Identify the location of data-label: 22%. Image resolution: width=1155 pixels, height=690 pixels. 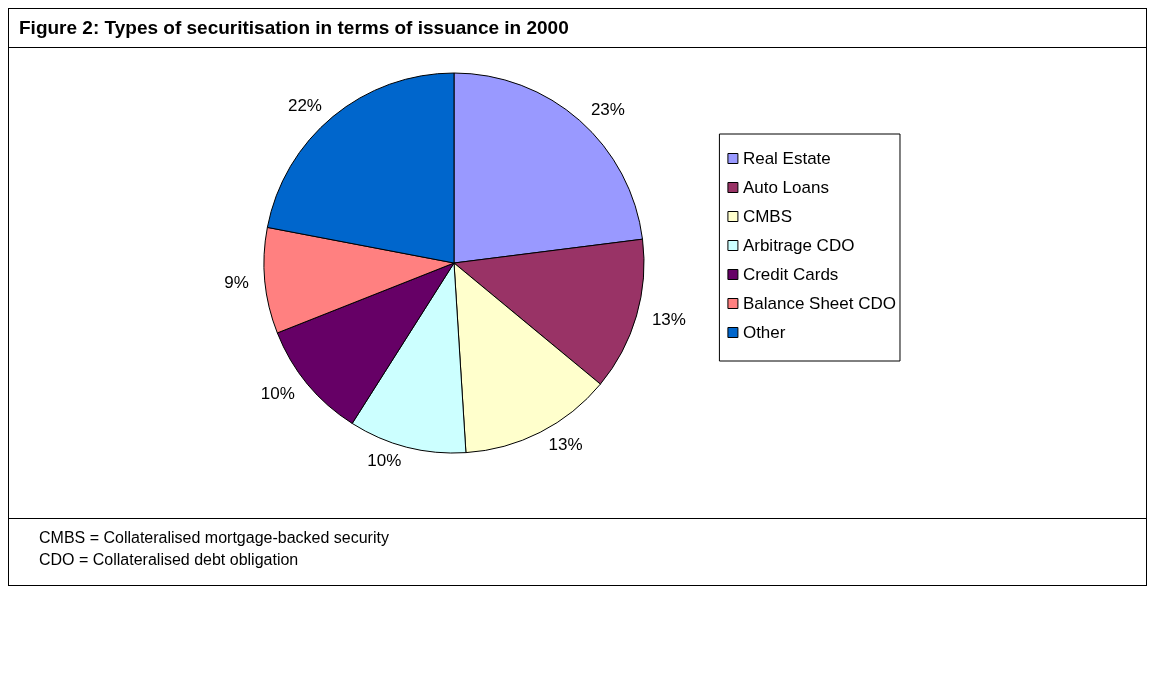
(304, 106).